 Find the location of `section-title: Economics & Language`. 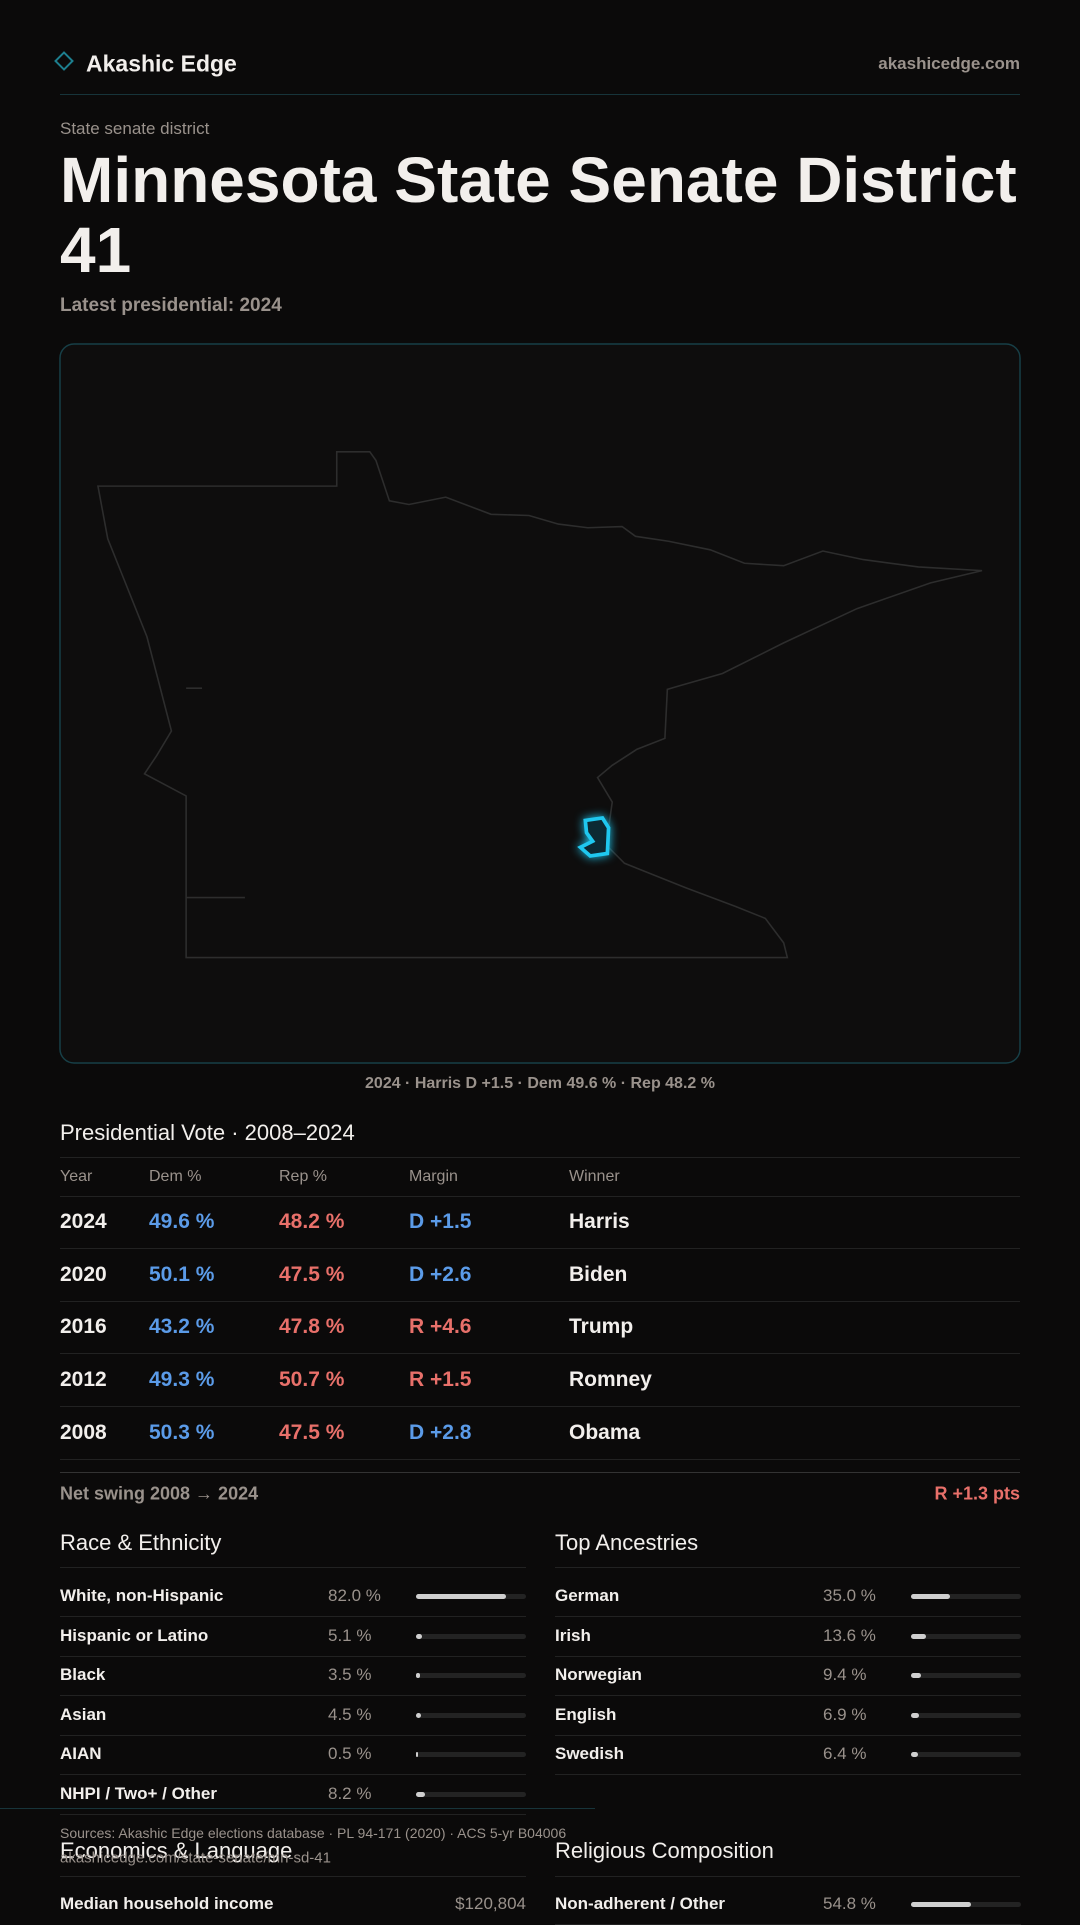

section-title: Economics & Language is located at coordinates (176, 1850).